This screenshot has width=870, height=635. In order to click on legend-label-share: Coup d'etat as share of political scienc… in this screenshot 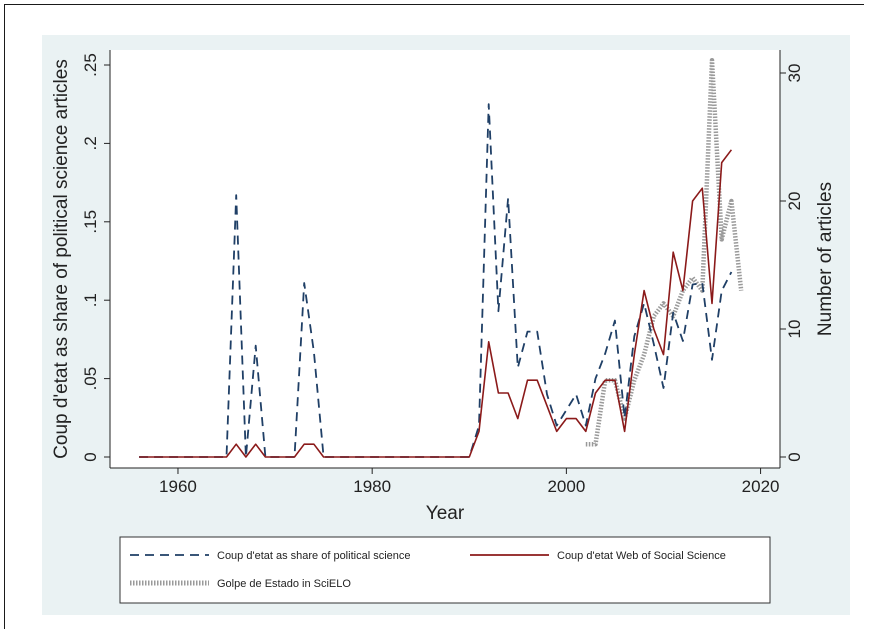, I will do `click(314, 556)`.